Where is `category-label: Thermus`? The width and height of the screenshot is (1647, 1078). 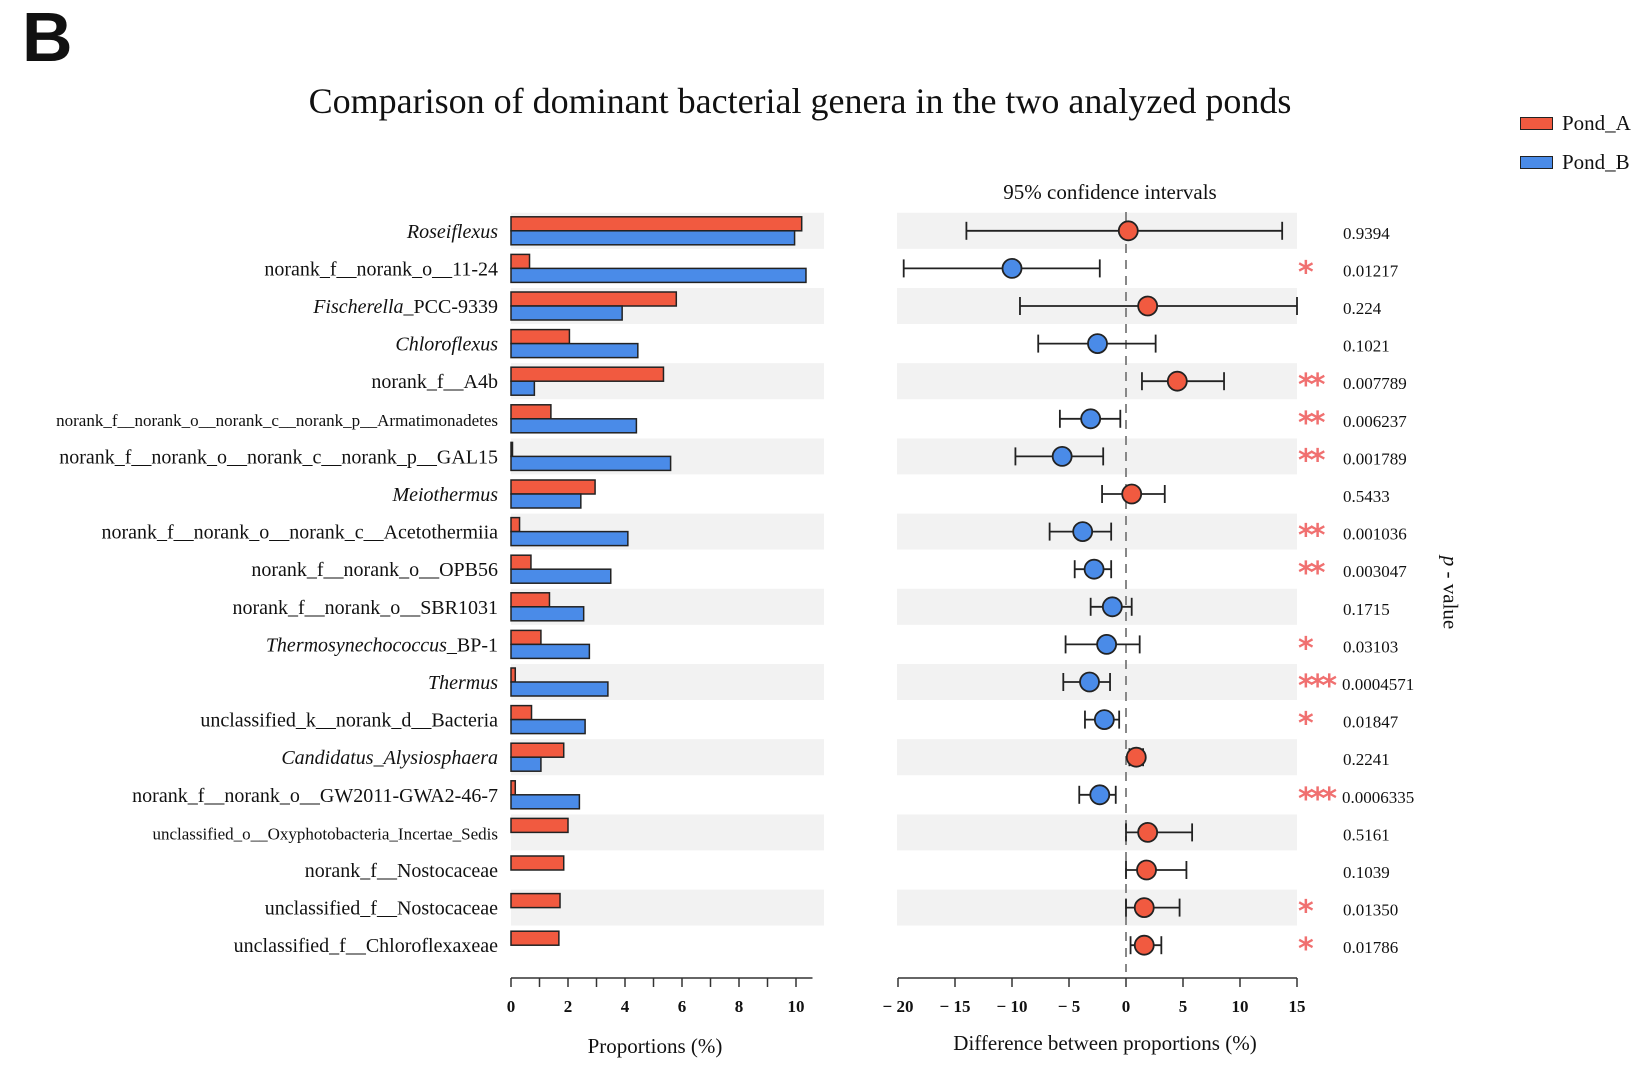
category-label: Thermus is located at coordinates (463, 683).